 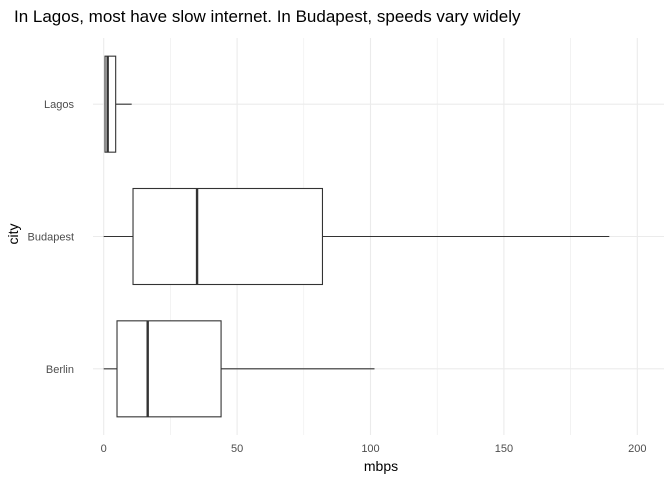 I want to click on x-tick-label: 100, so click(x=370, y=449).